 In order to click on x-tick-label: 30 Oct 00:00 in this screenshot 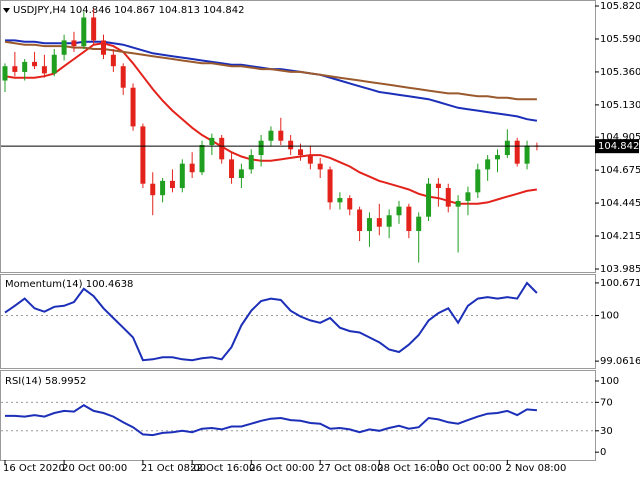, I will do `click(468, 468)`.